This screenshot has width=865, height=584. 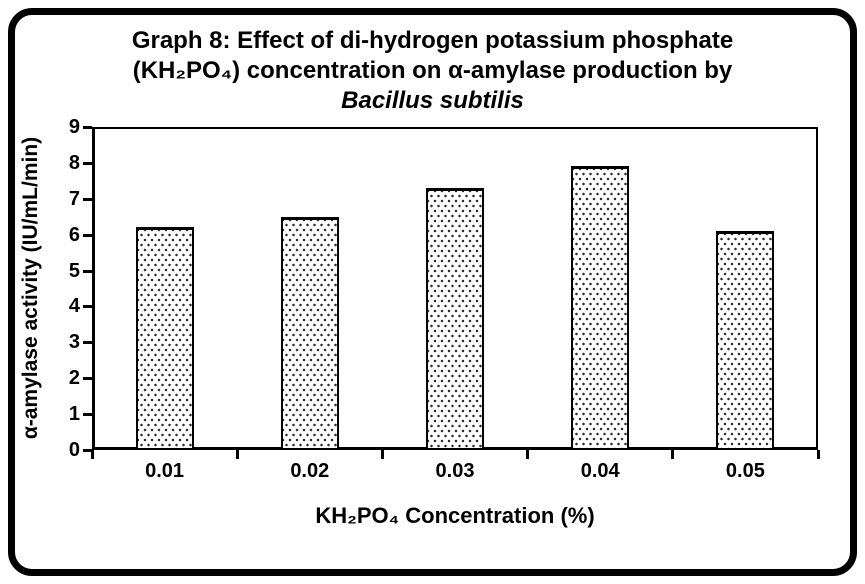 I want to click on chart-title-line-3: Bacillus subtilis, so click(x=432, y=100).